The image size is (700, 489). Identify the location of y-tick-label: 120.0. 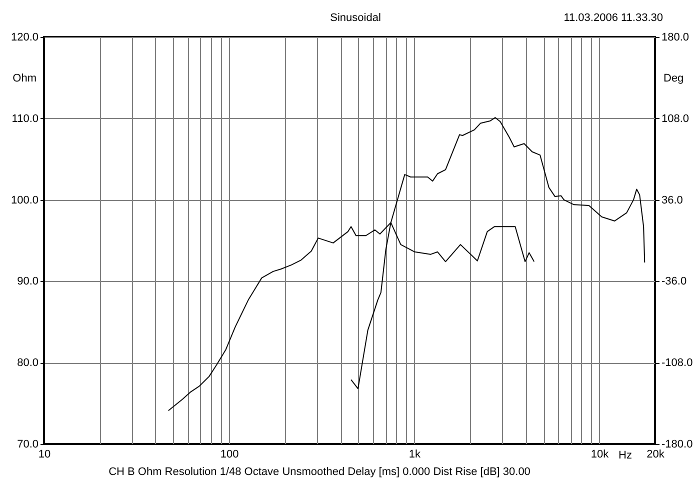
(24, 38).